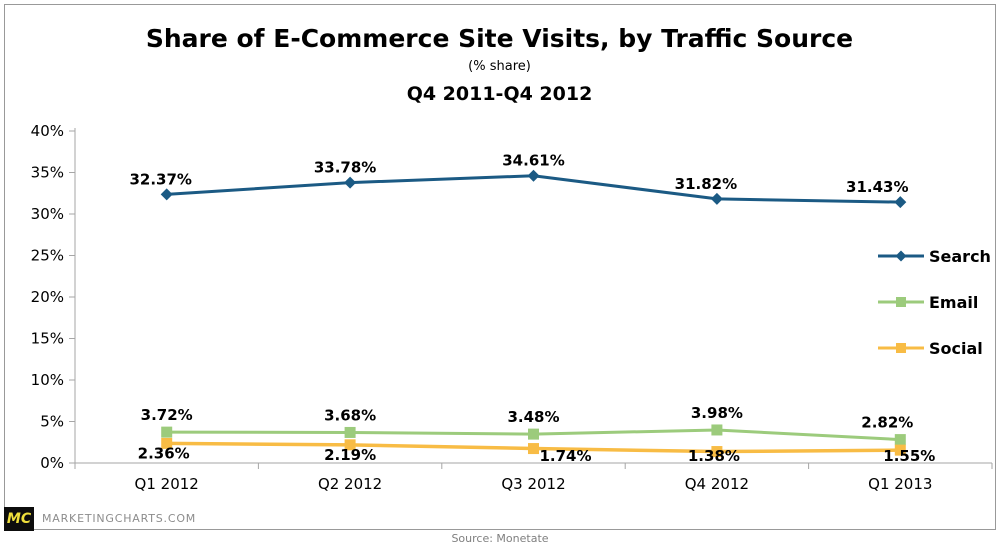 The height and width of the screenshot is (545, 1000). What do you see at coordinates (533, 484) in the screenshot?
I see `x-axis-label: Q3 2012` at bounding box center [533, 484].